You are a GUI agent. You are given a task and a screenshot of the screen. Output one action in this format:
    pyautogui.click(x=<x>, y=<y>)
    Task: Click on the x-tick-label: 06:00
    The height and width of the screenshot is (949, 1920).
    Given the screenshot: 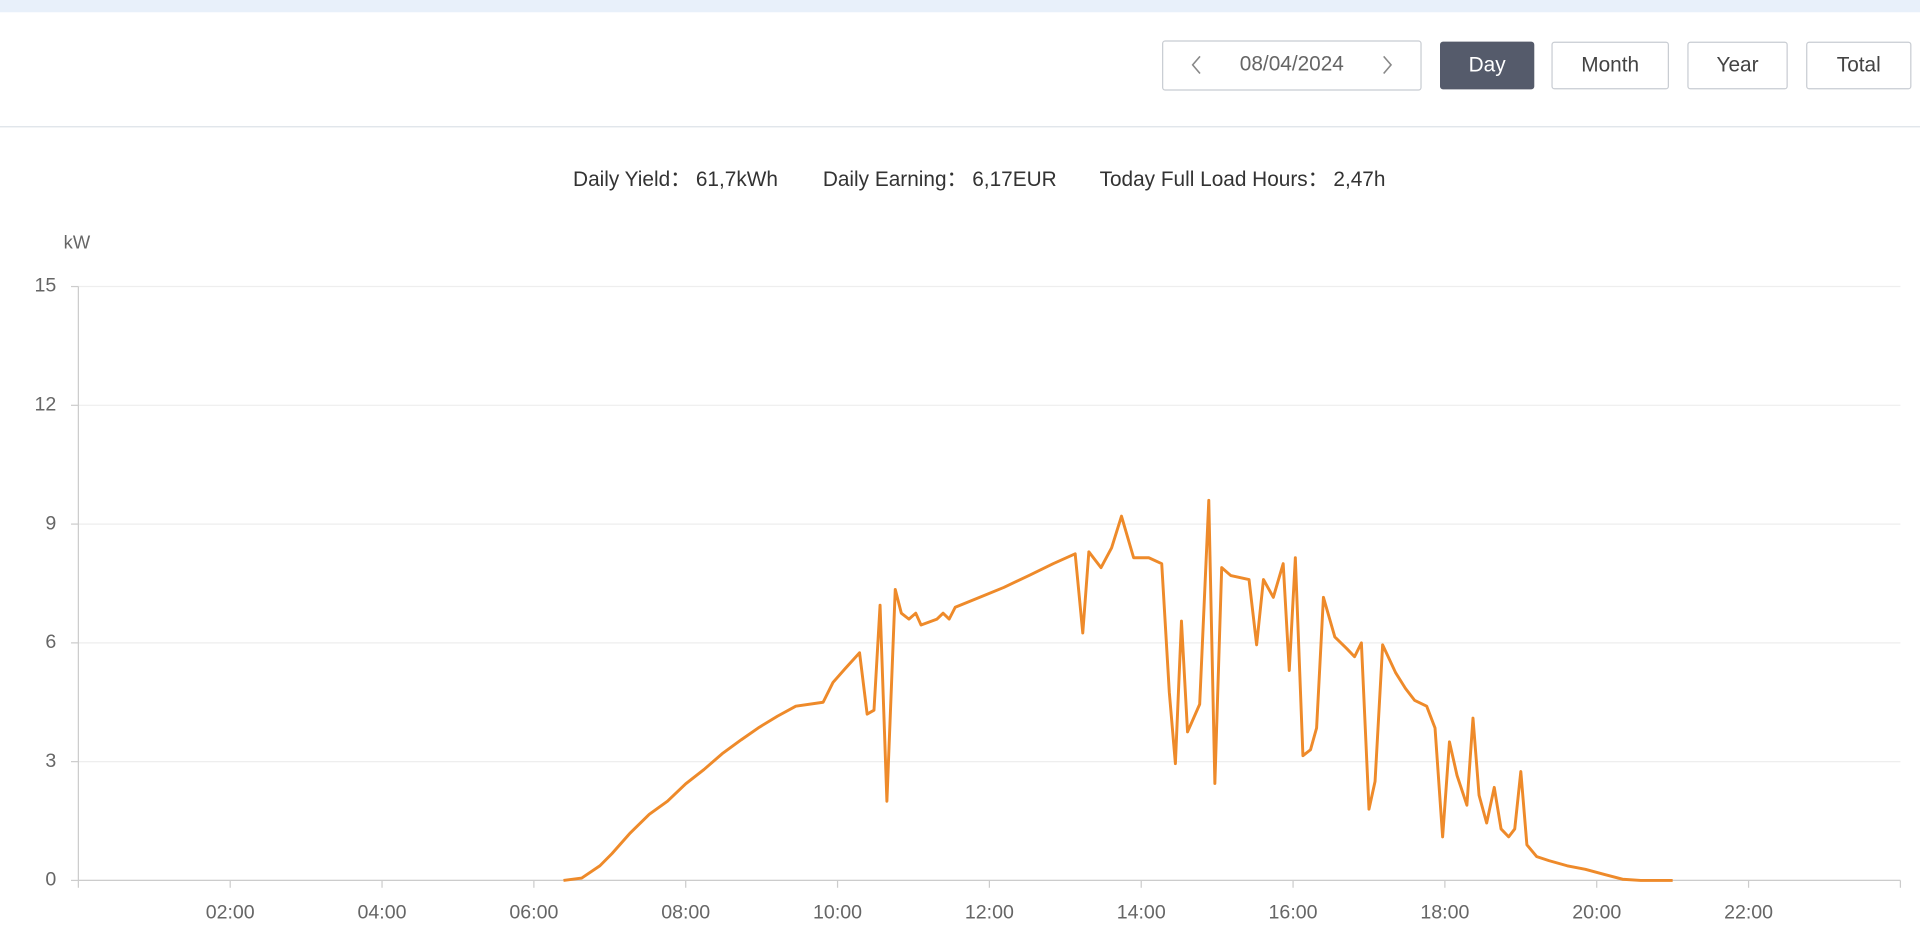 What is the action you would take?
    pyautogui.click(x=533, y=913)
    